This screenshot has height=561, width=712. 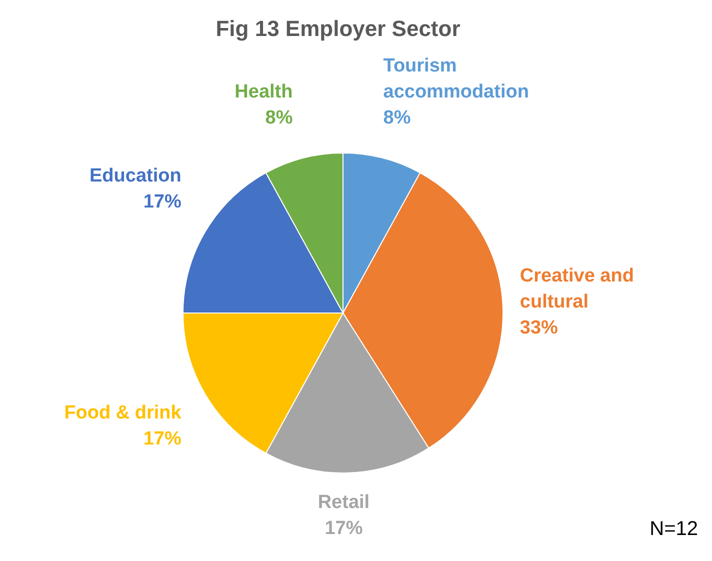 What do you see at coordinates (344, 502) in the screenshot?
I see `slice-label: Retail` at bounding box center [344, 502].